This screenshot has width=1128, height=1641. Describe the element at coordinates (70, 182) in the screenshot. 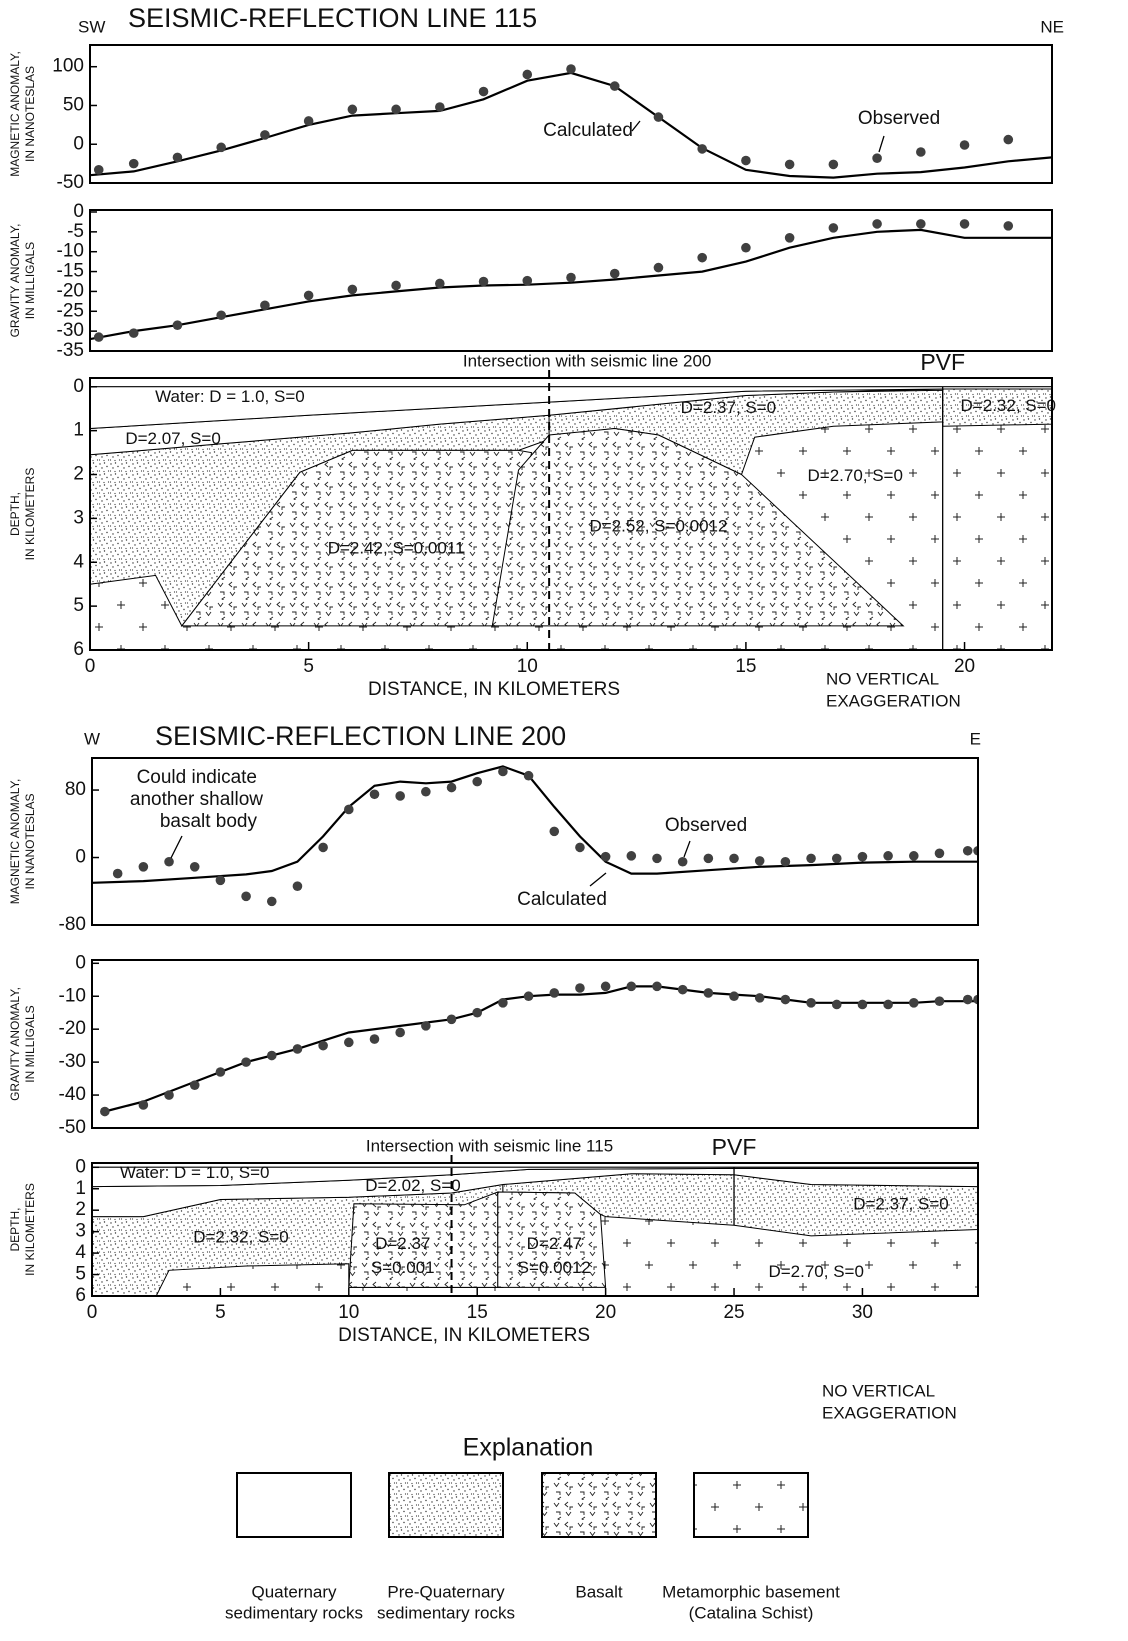

I see `y-tick-label: -50` at that location.